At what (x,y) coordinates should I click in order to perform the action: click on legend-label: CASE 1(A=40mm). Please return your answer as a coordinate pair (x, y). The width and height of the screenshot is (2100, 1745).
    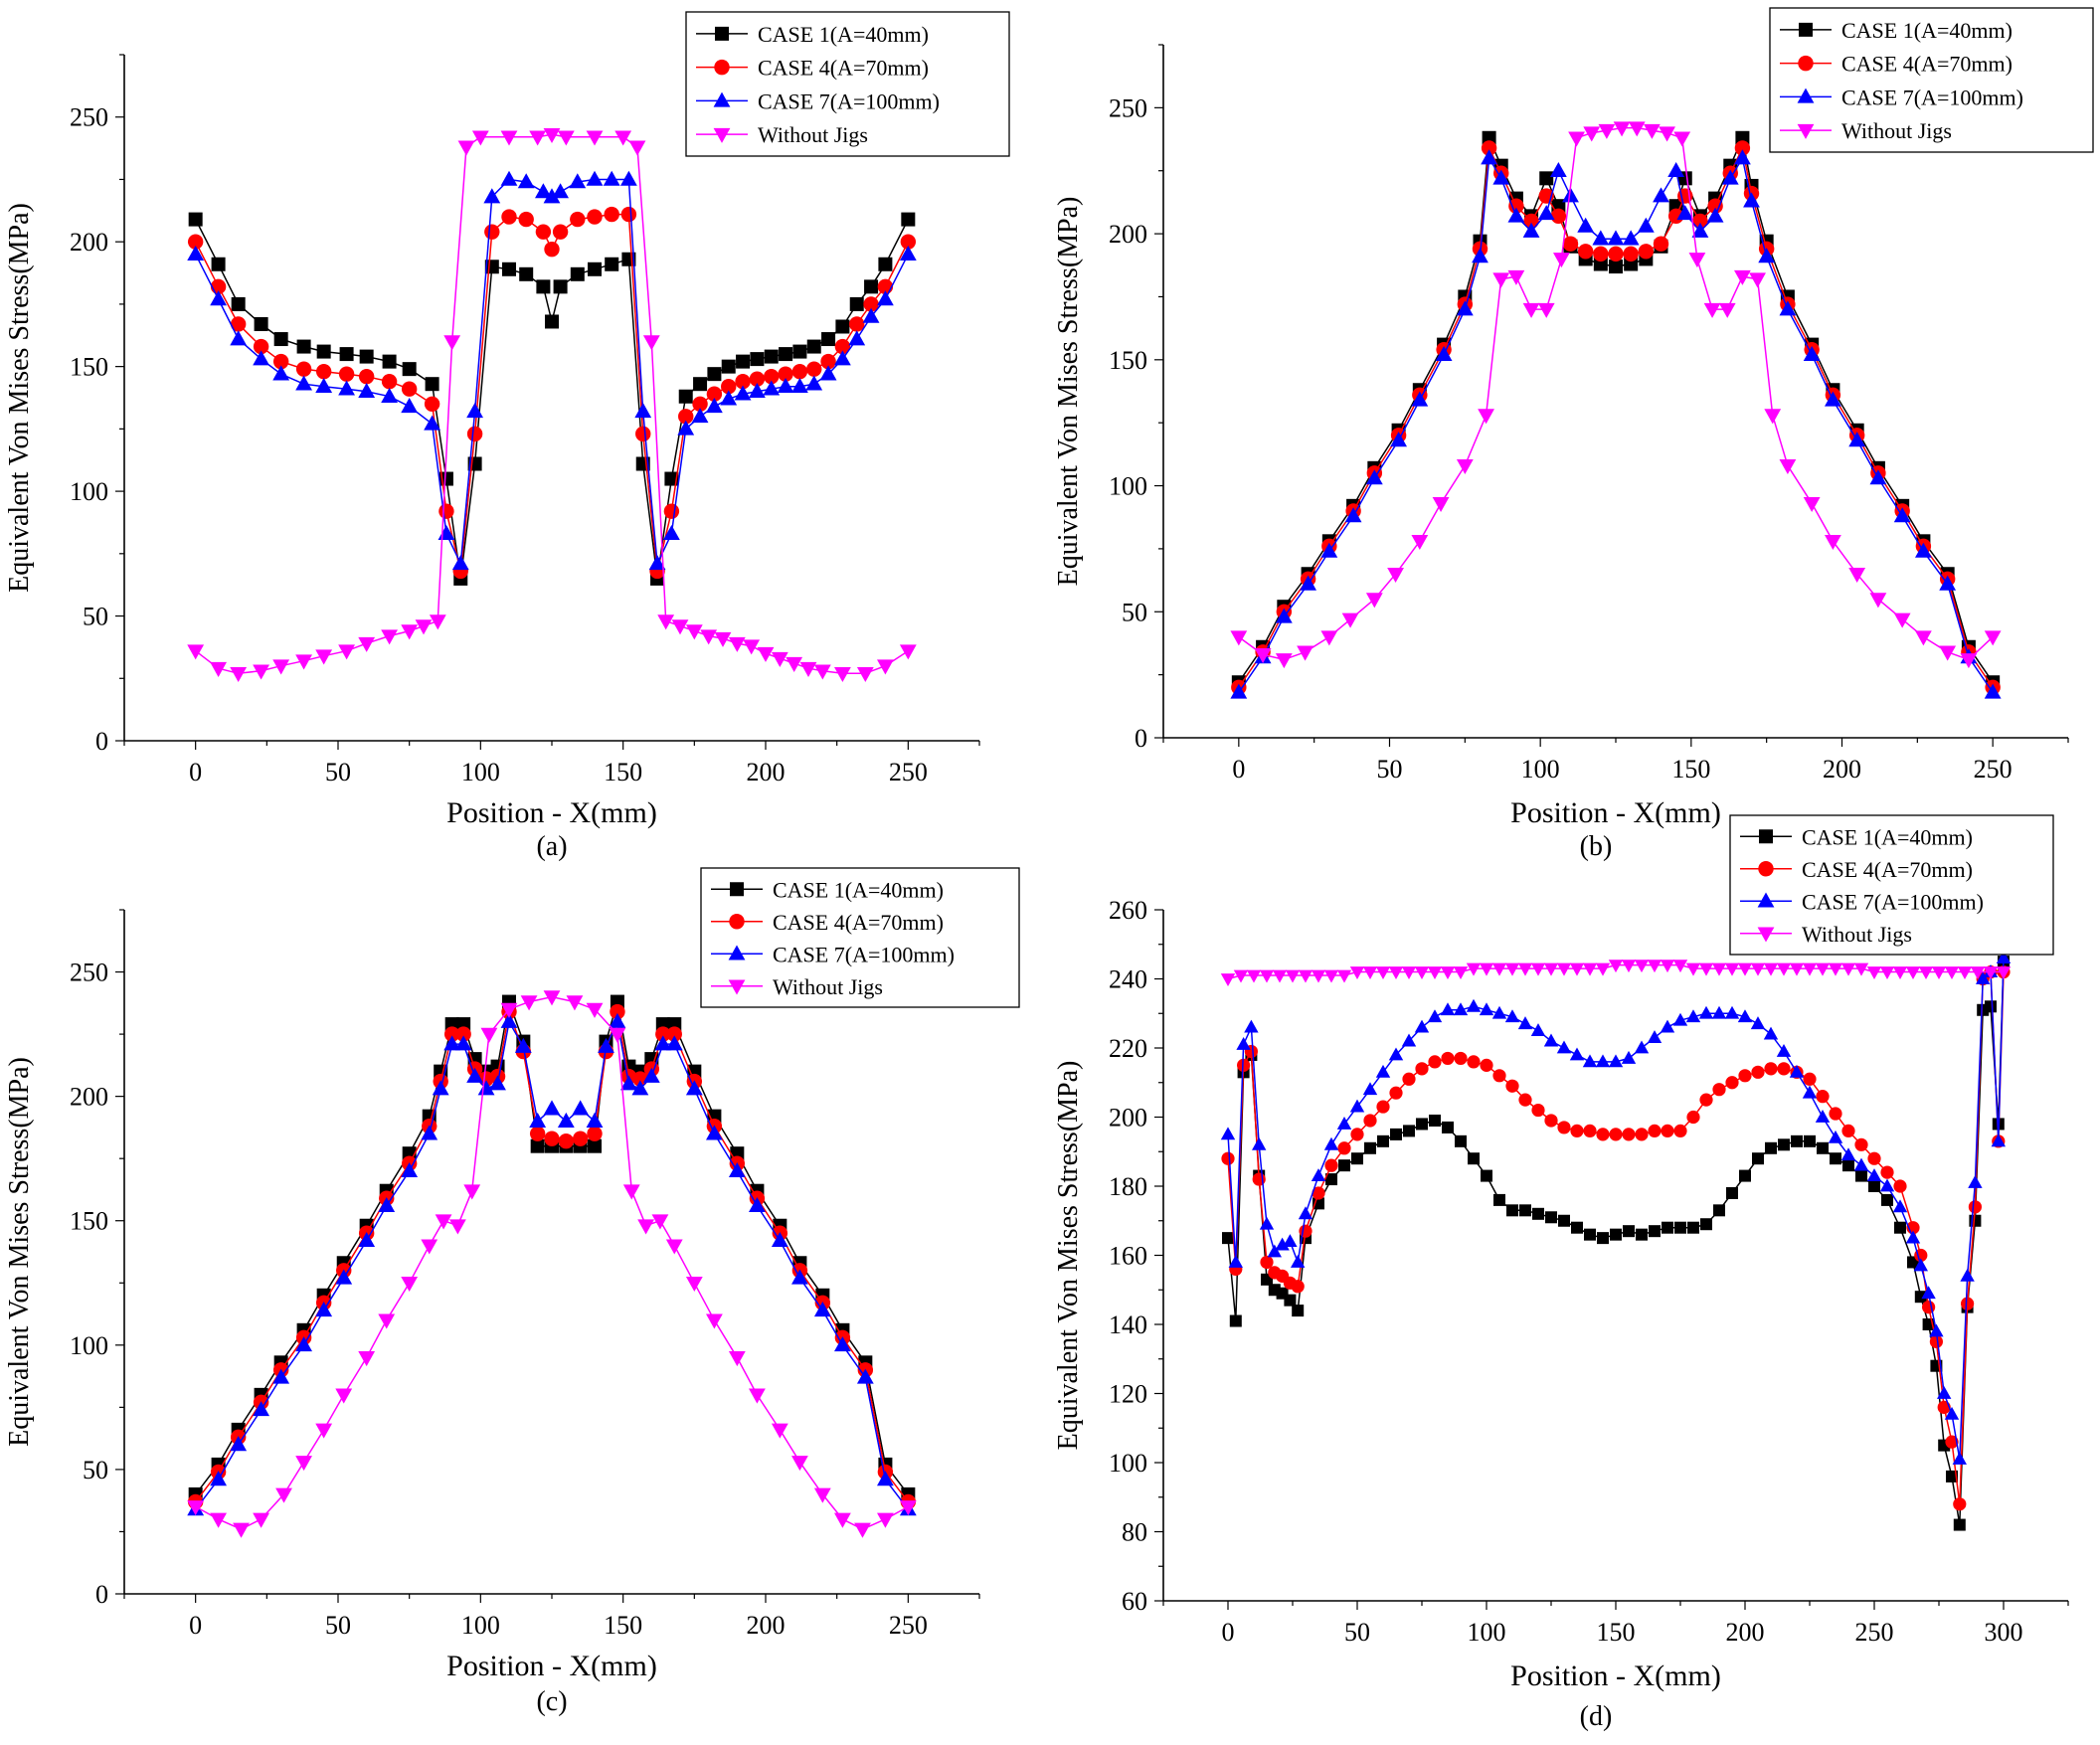
    Looking at the image, I should click on (843, 34).